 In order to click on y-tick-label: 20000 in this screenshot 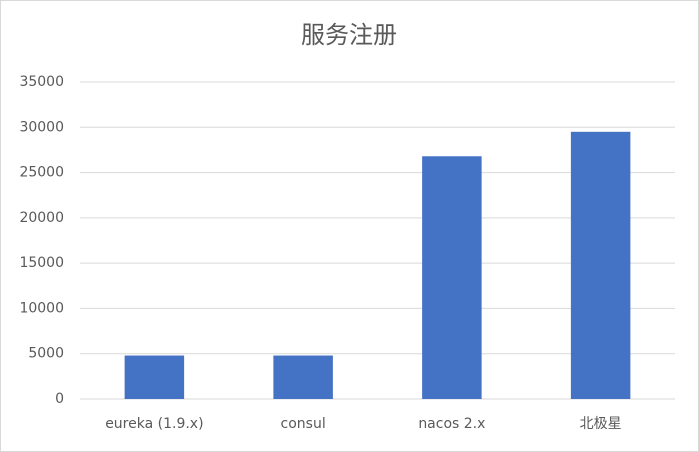, I will do `click(41, 218)`.